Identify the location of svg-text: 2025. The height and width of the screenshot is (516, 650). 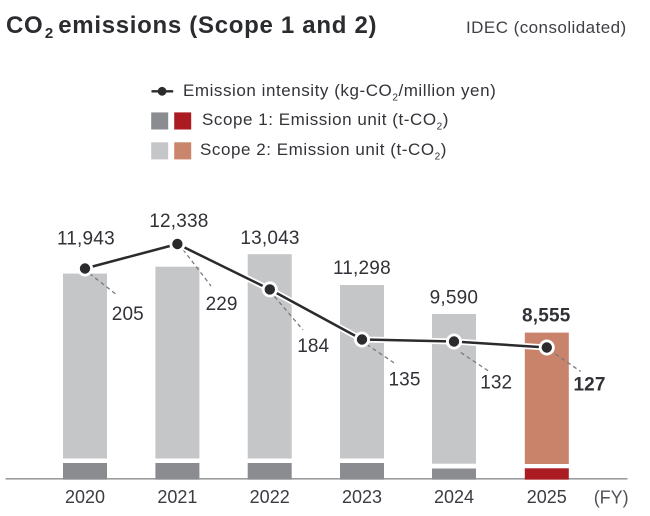
(547, 497).